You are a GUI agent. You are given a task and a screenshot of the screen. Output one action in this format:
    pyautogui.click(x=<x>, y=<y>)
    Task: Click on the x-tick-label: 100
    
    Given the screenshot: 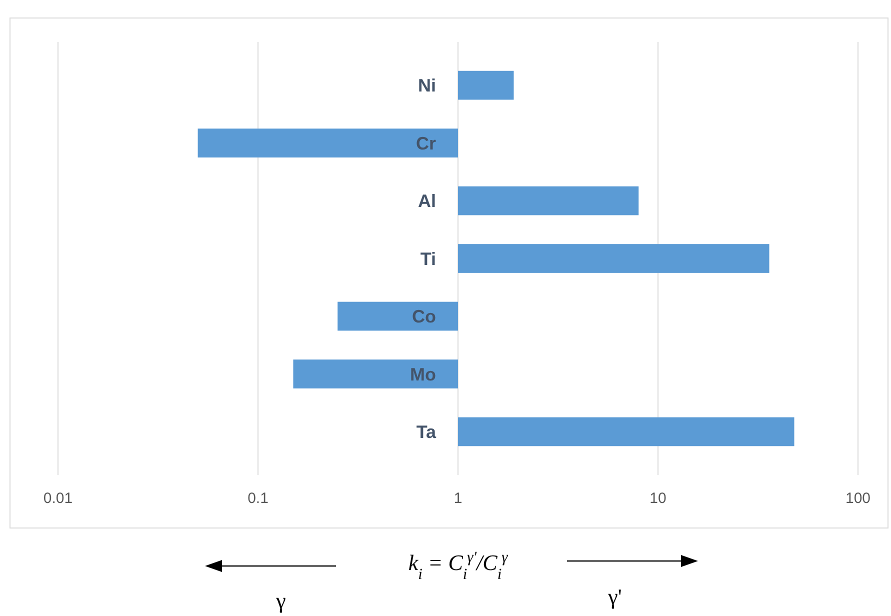 What is the action you would take?
    pyautogui.click(x=858, y=498)
    